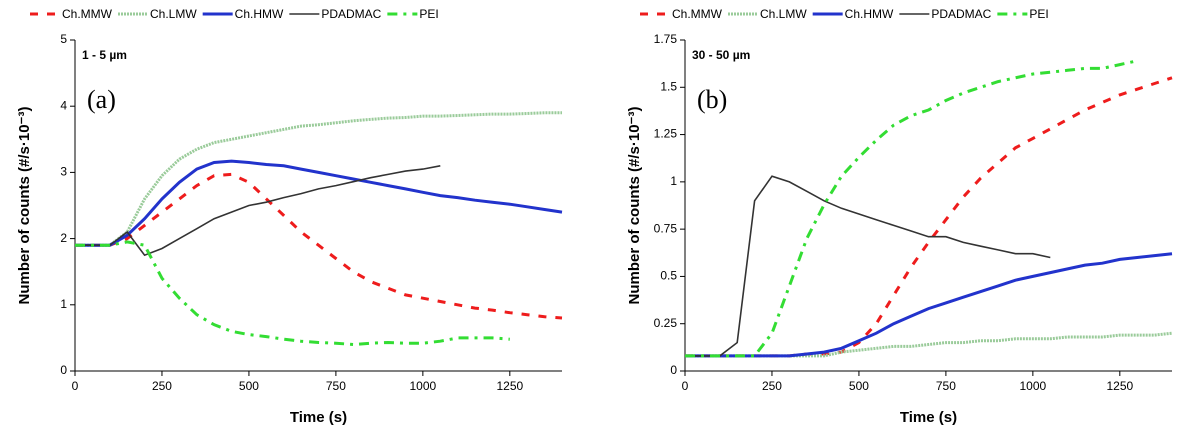 The width and height of the screenshot is (1180, 432). I want to click on y-tick-label: 1.5, so click(668, 86).